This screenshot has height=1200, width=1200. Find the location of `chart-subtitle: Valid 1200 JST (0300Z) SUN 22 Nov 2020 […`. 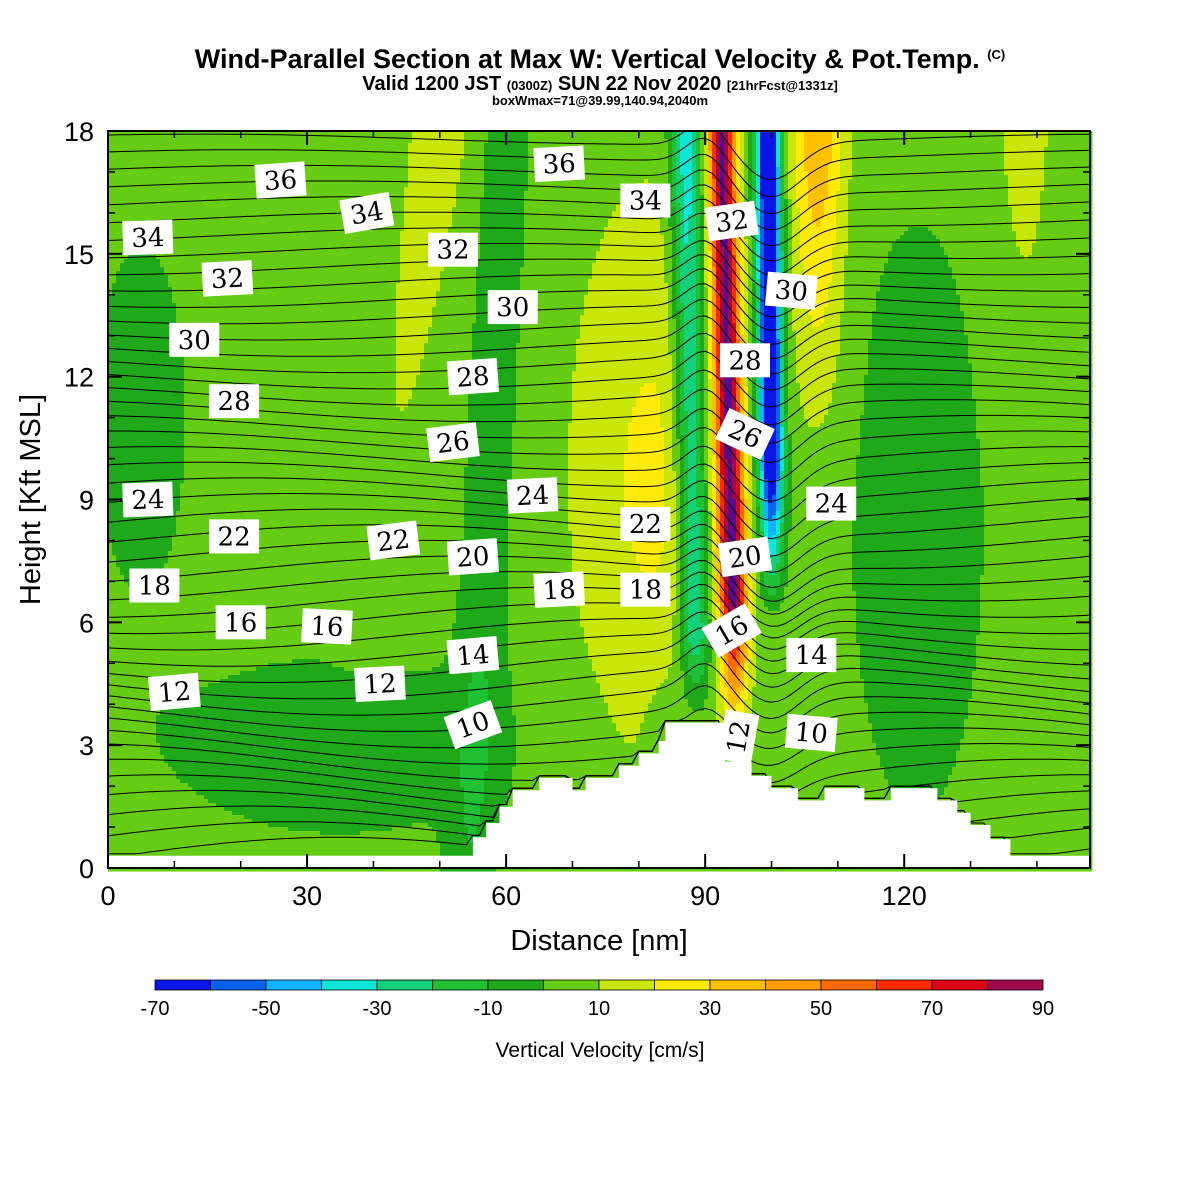

chart-subtitle: Valid 1200 JST (0300Z) SUN 22 Nov 2020 [… is located at coordinates (600, 84).